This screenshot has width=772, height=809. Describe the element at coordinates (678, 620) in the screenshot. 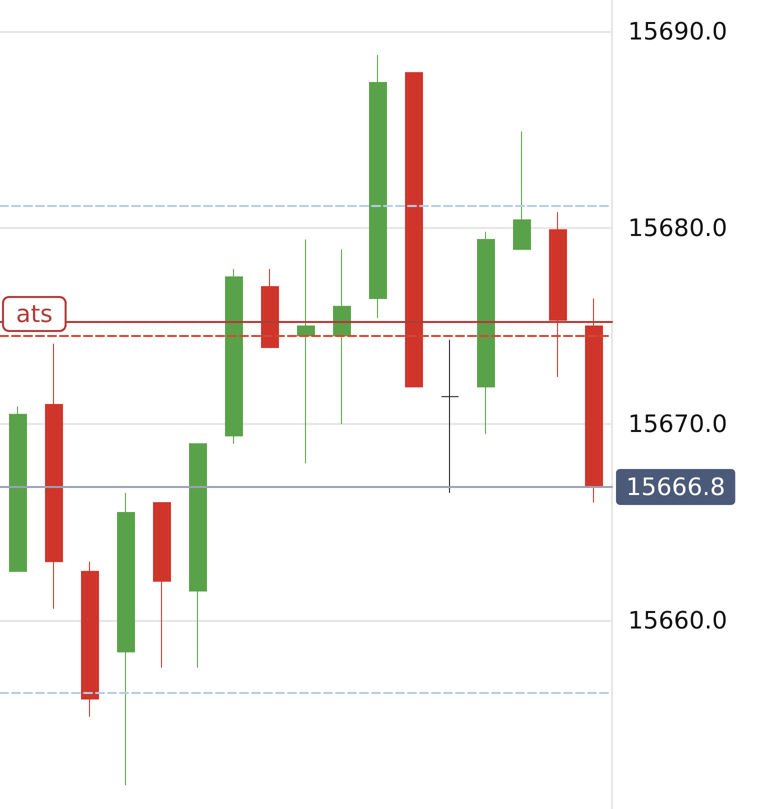

I see `y-tick-label: 15660.0` at that location.